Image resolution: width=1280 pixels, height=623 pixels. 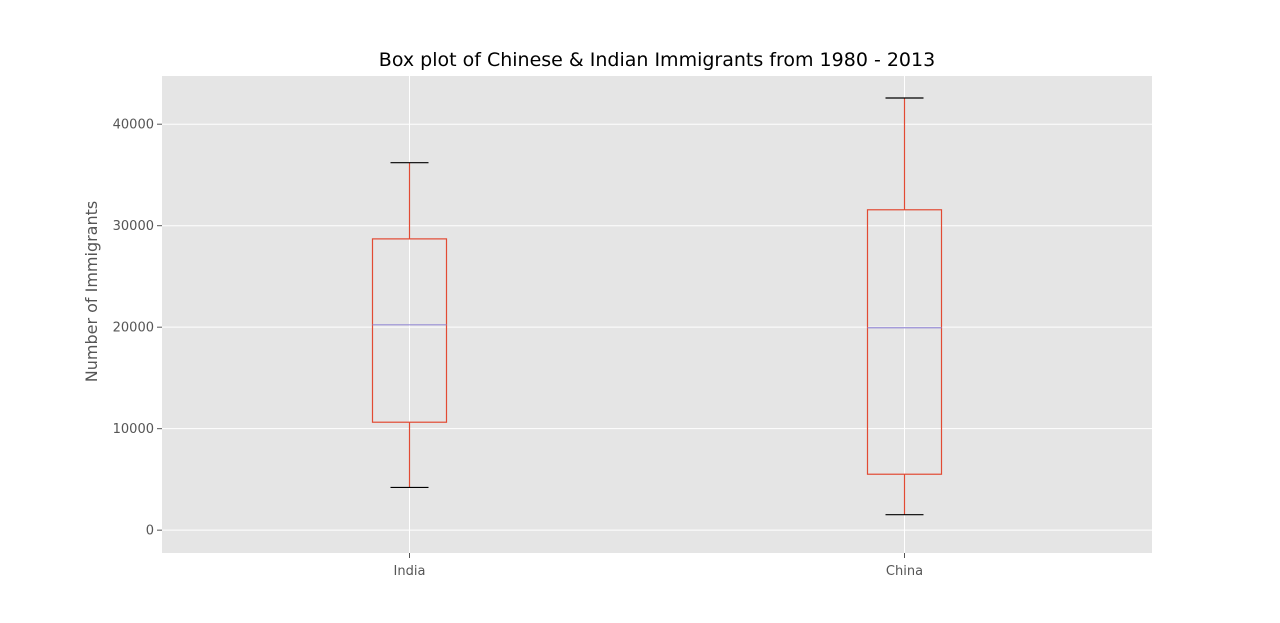 What do you see at coordinates (133, 125) in the screenshot?
I see `y-tick-label: 40000` at bounding box center [133, 125].